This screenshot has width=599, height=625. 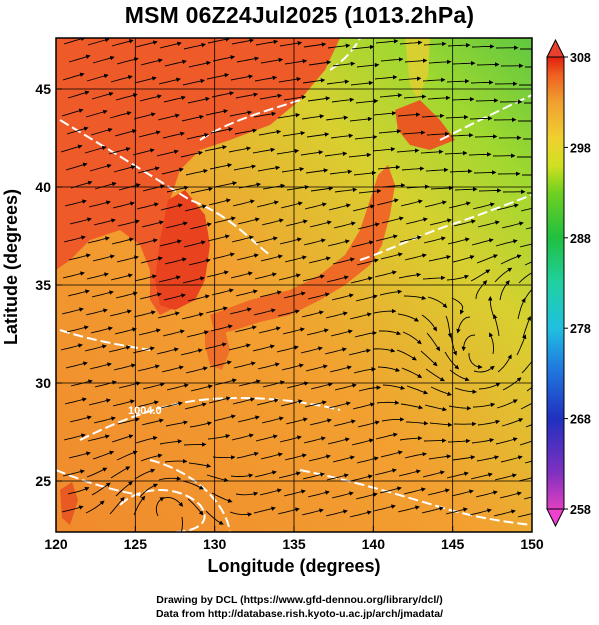 What do you see at coordinates (555, 283) in the screenshot?
I see `colorbar-scale` at bounding box center [555, 283].